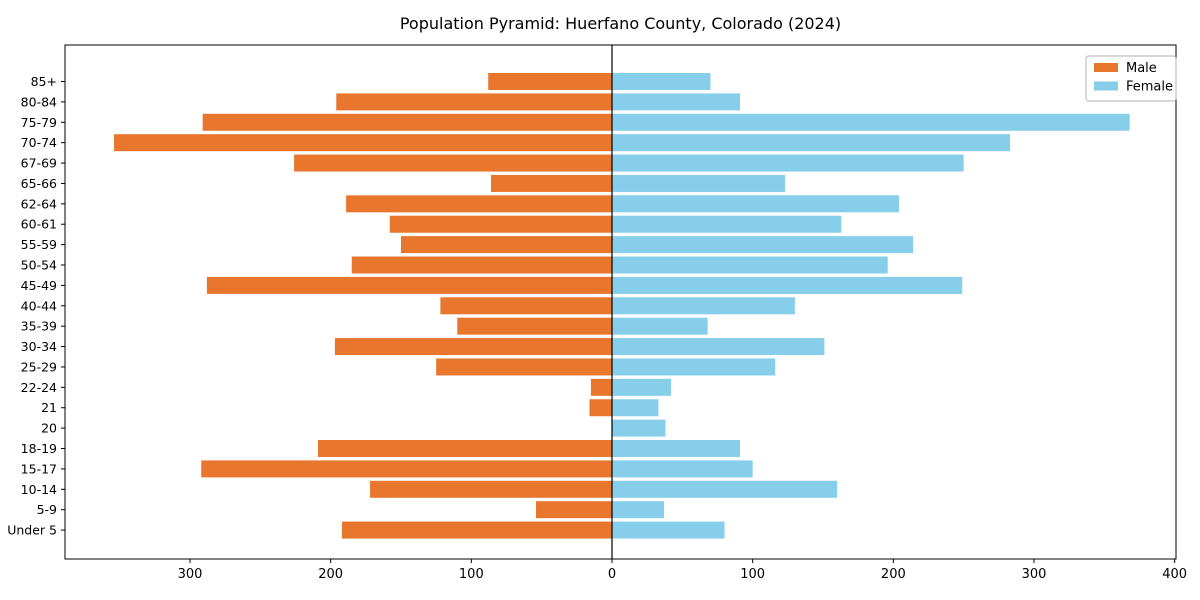 The height and width of the screenshot is (600, 1200). Describe the element at coordinates (1106, 67) in the screenshot. I see `legend-swatch-male` at that location.